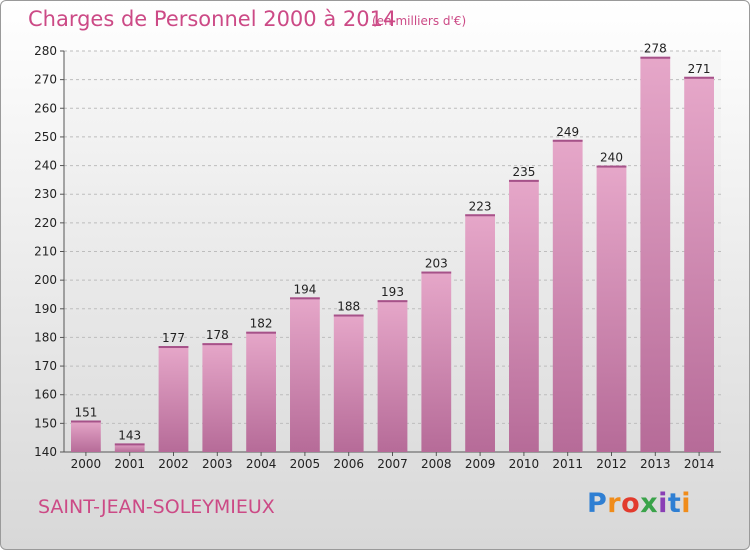 Image resolution: width=750 pixels, height=550 pixels. What do you see at coordinates (45, 223) in the screenshot?
I see `y-tick-label: 220` at bounding box center [45, 223].